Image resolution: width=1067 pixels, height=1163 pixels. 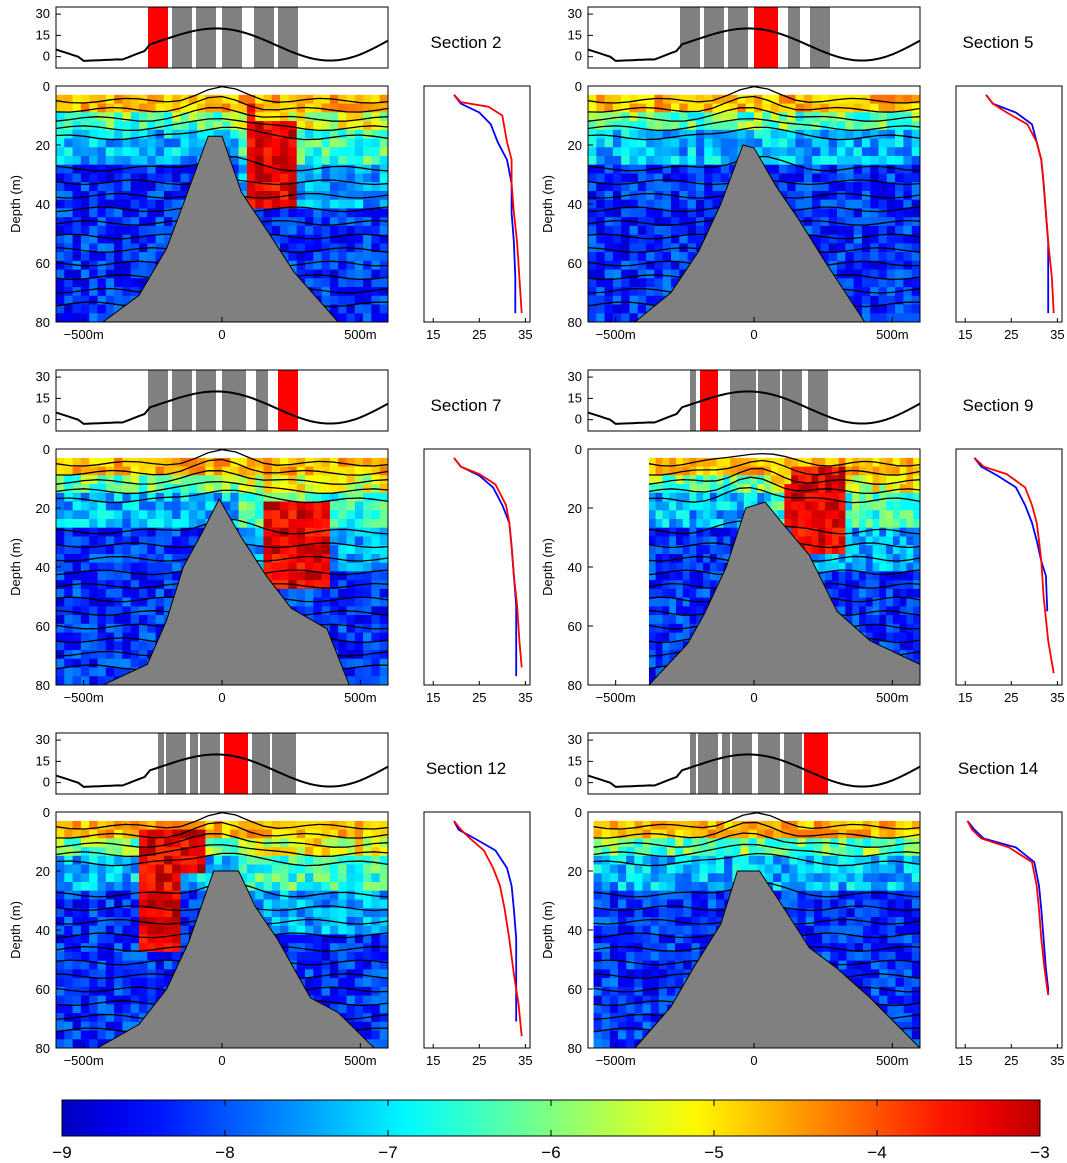 I want to click on depth-tick-label: 0, so click(x=46, y=449).